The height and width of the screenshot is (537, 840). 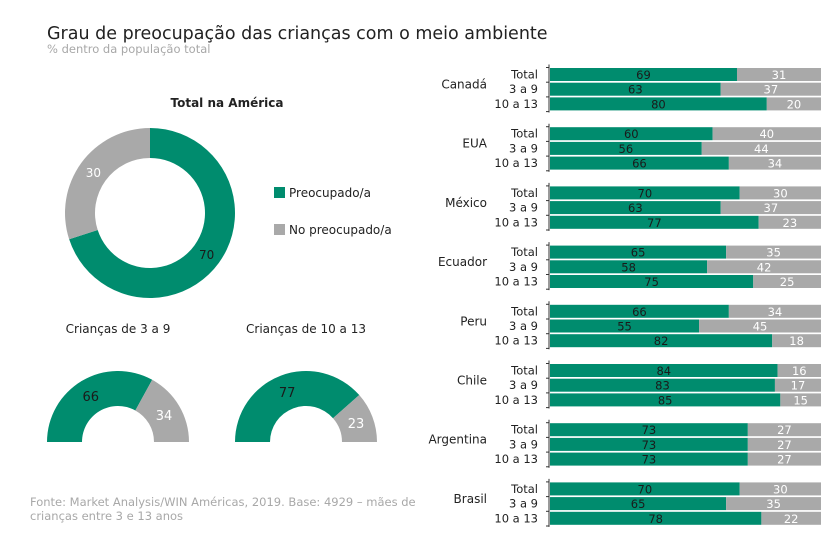 What do you see at coordinates (798, 386) in the screenshot?
I see `bar-label-nao-preocupado: 17` at bounding box center [798, 386].